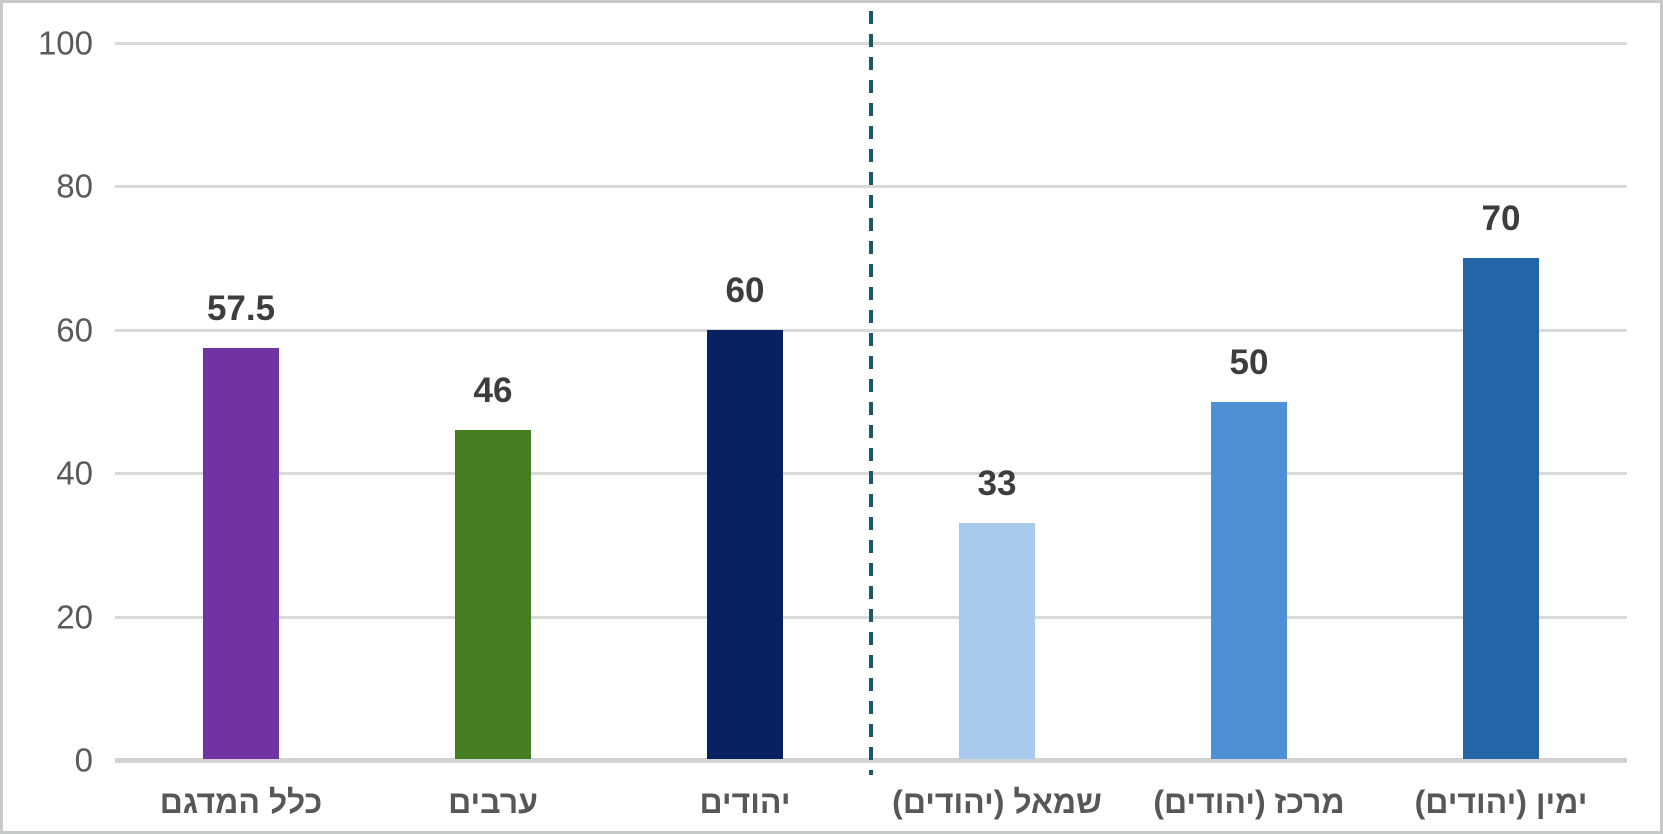 The height and width of the screenshot is (834, 1663). I want to click on value-label-center-jews: 50, so click(1249, 362).